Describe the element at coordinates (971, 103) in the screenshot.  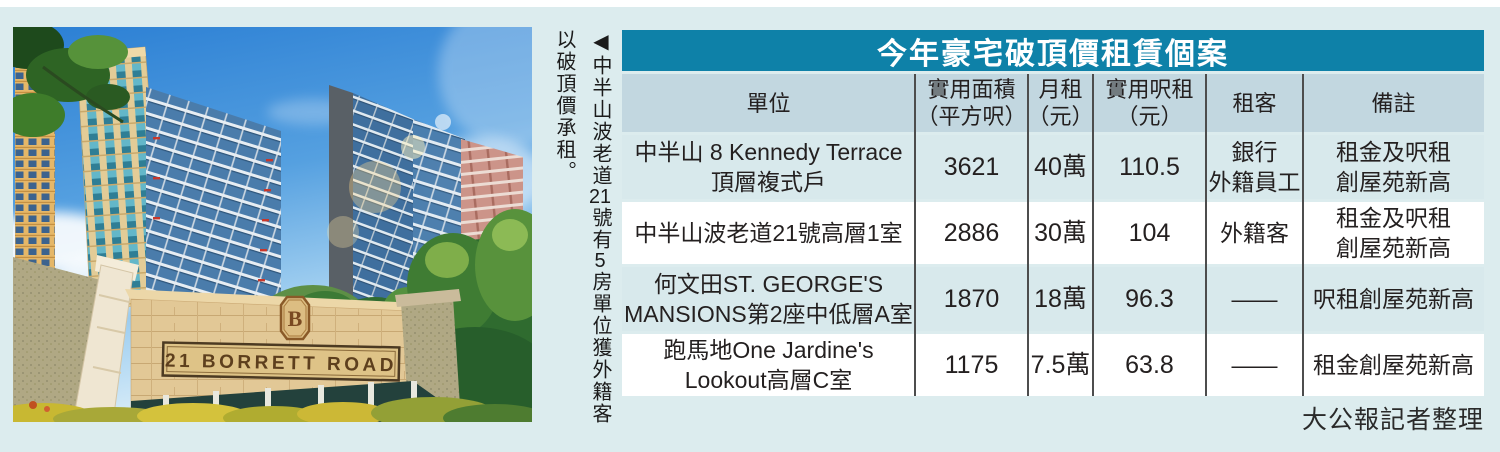
I see `column-header-area: 實用面積 （平方呎）` at that location.